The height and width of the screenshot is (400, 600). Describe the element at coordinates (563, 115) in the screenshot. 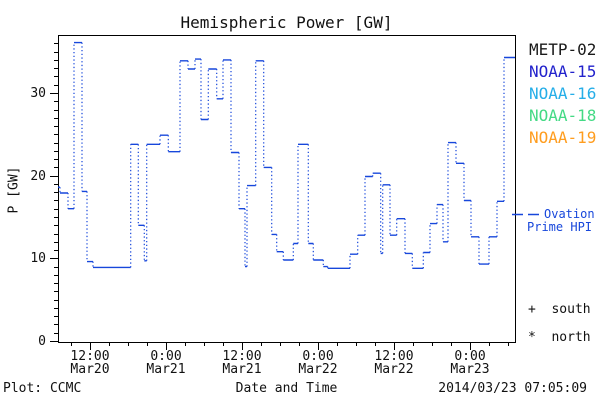

I see `legend-item-noaa-18: NOAA-18` at that location.